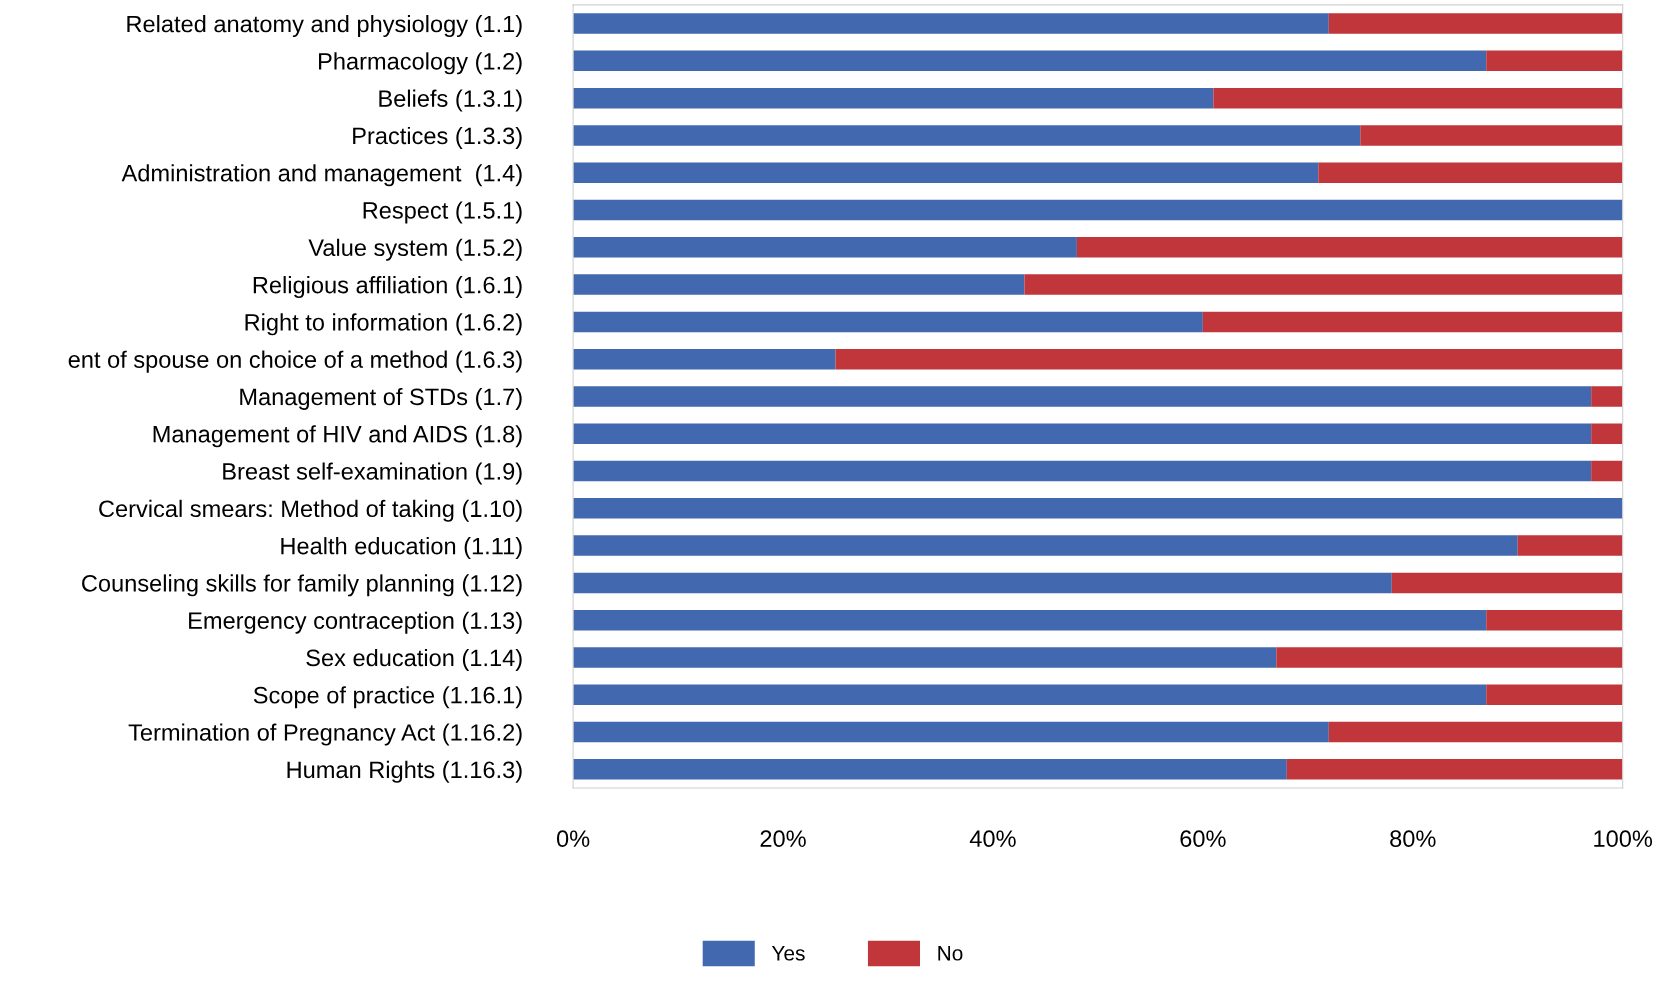 The height and width of the screenshot is (985, 1666). What do you see at coordinates (324, 26) in the screenshot?
I see `y-tick-label: Related anatomy and physiology (1.1)` at bounding box center [324, 26].